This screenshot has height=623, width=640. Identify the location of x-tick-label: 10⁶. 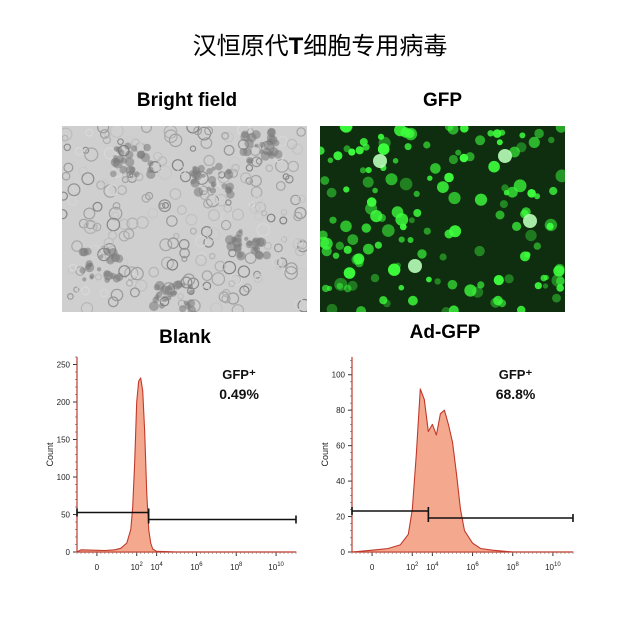
(196, 567).